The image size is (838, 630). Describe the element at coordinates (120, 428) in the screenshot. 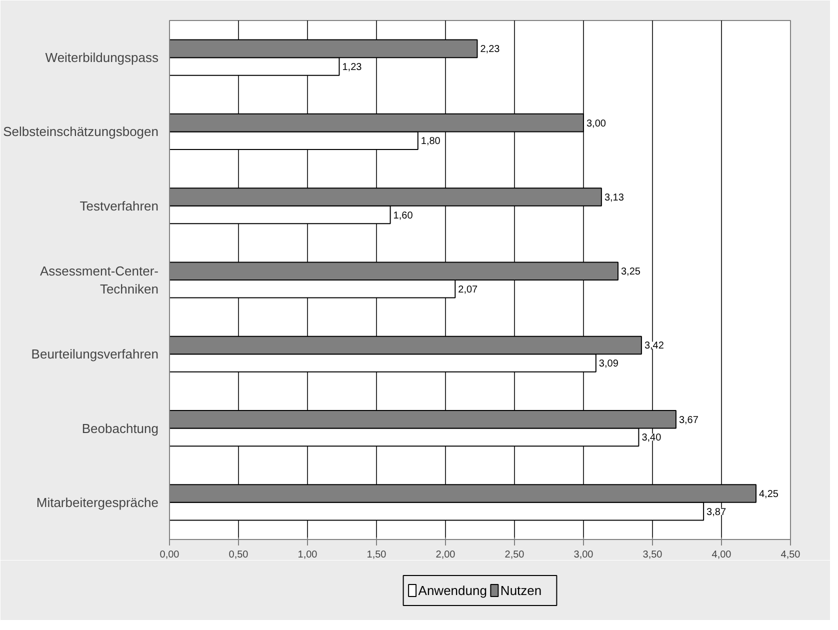

I see `y-tick-label: Beobachtung` at that location.